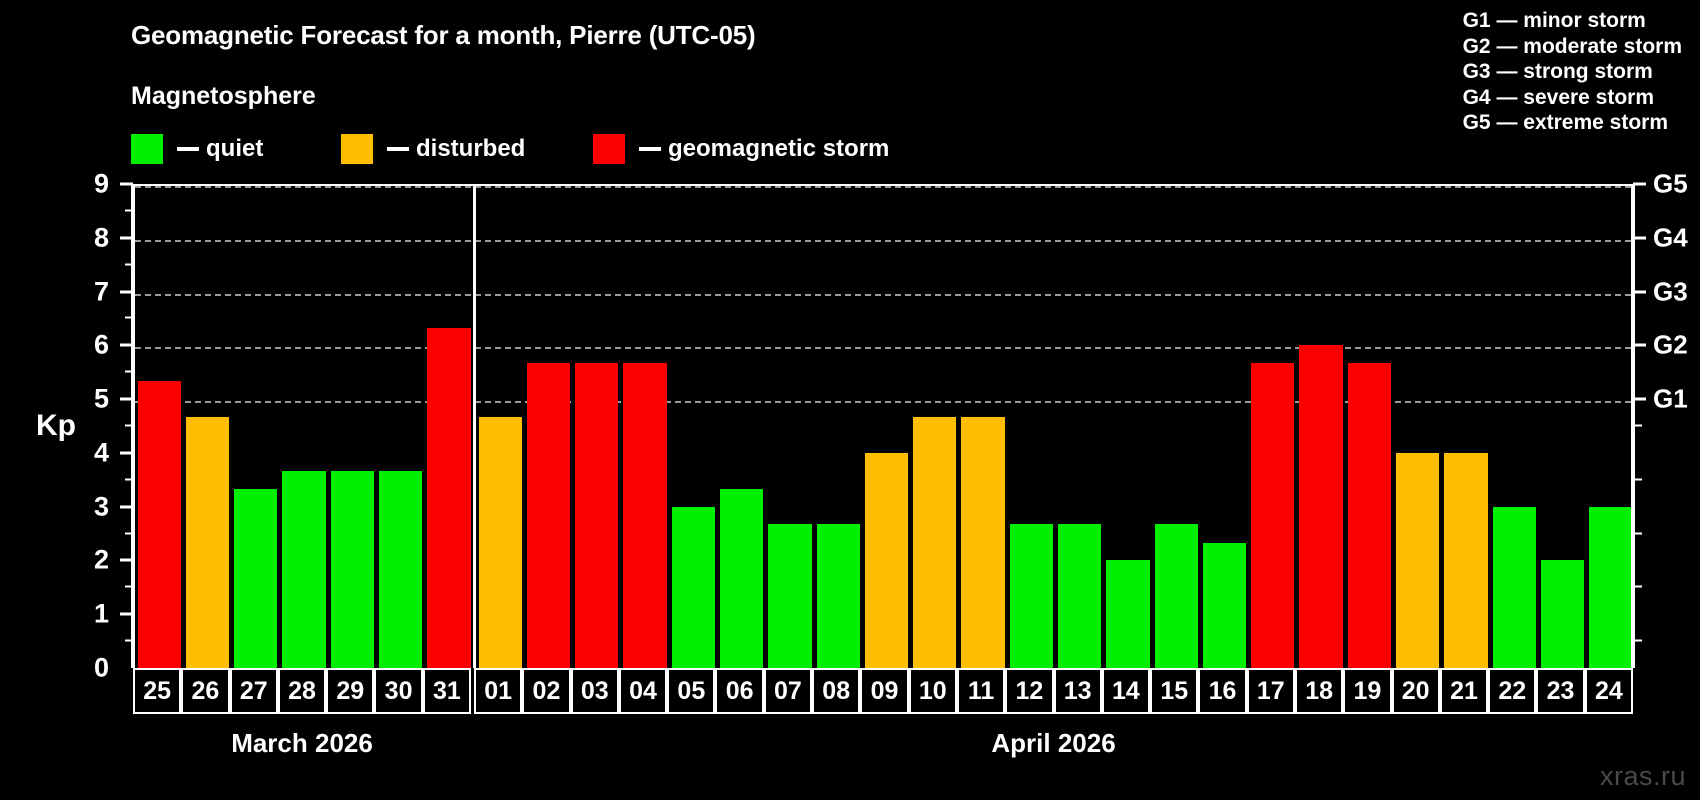 The image size is (1700, 800). I want to click on date-label-08: 08, so click(836, 691).